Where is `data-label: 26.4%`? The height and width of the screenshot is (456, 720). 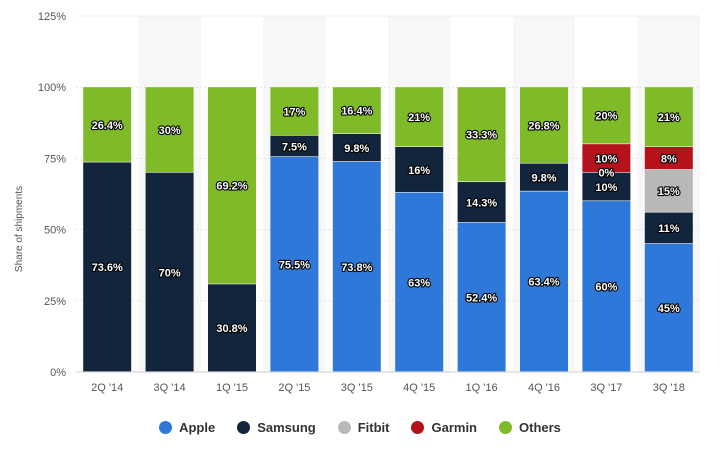
data-label: 26.4% is located at coordinates (107, 126).